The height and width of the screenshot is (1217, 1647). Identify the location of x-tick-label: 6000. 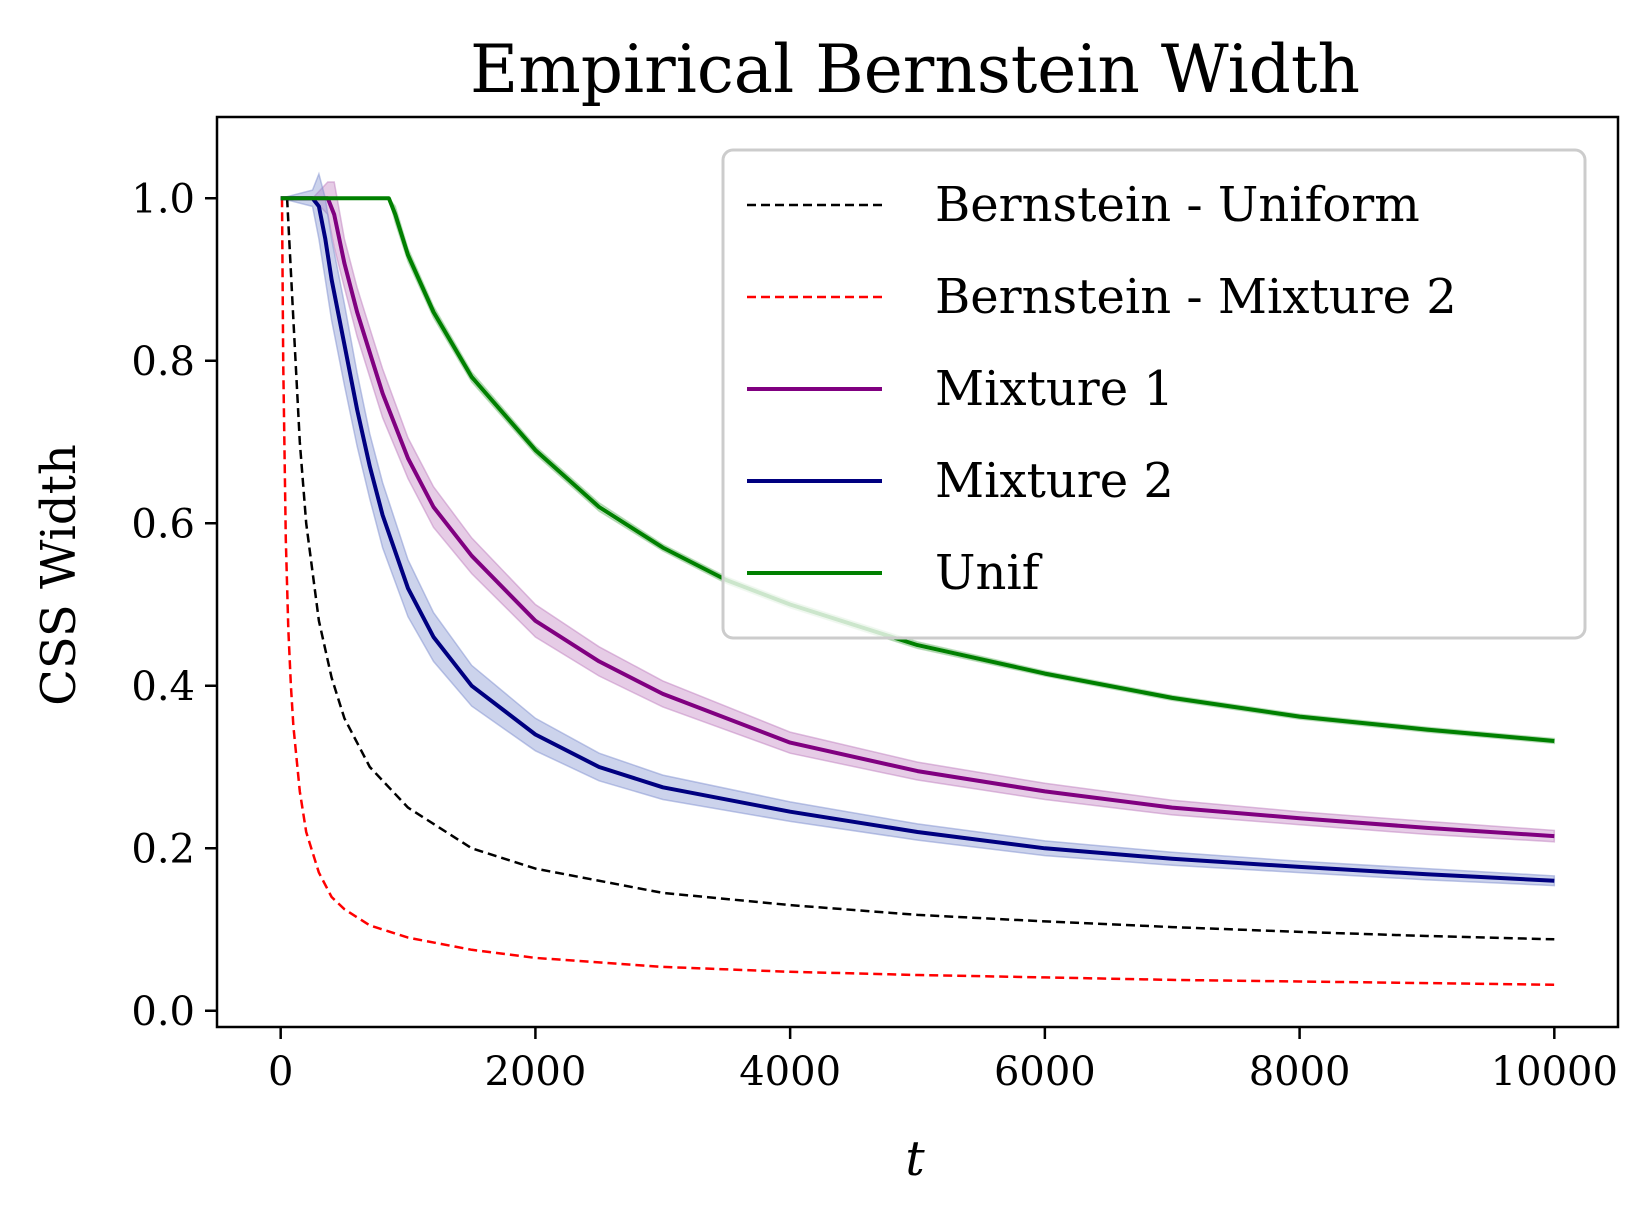
(1045, 1072).